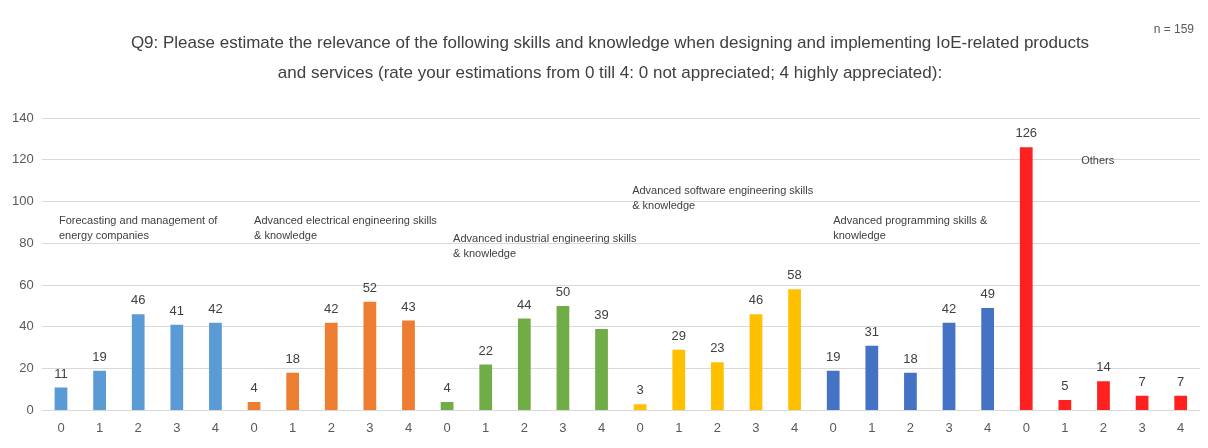 The image size is (1208, 448). I want to click on data-label: 3, so click(640, 390).